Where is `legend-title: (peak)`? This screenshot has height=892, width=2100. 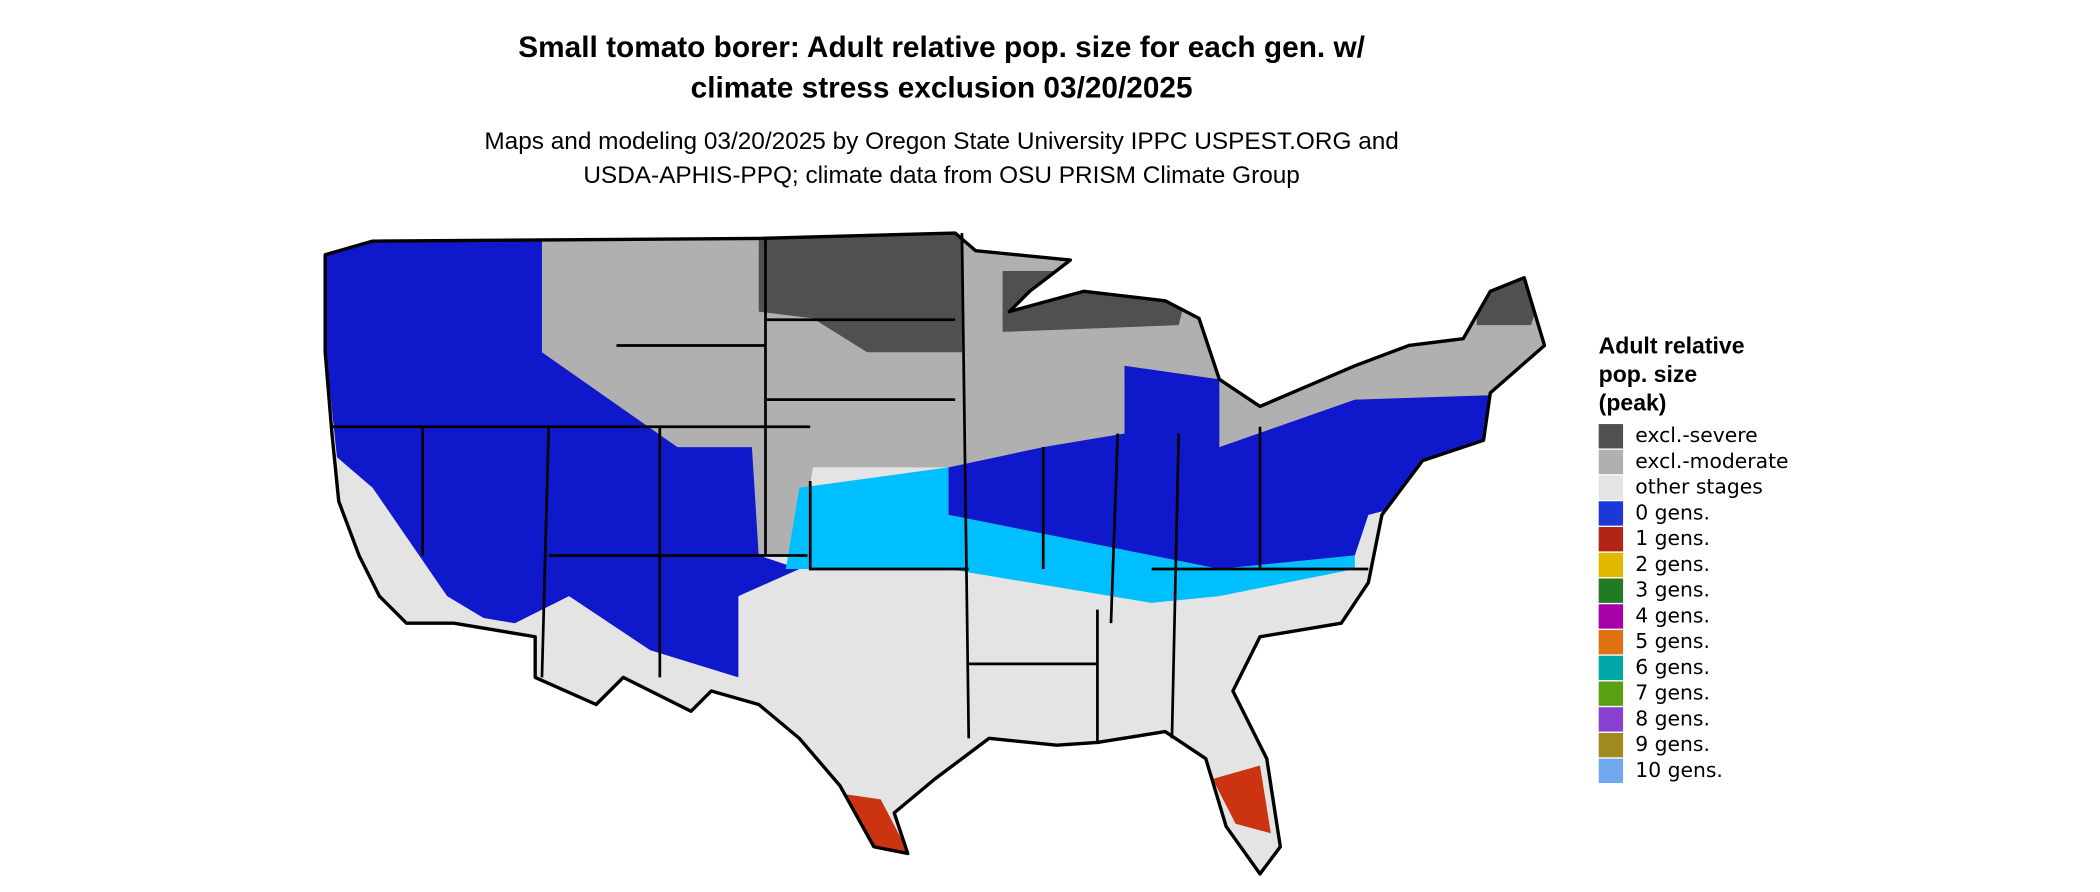
legend-title: (peak) is located at coordinates (1633, 403).